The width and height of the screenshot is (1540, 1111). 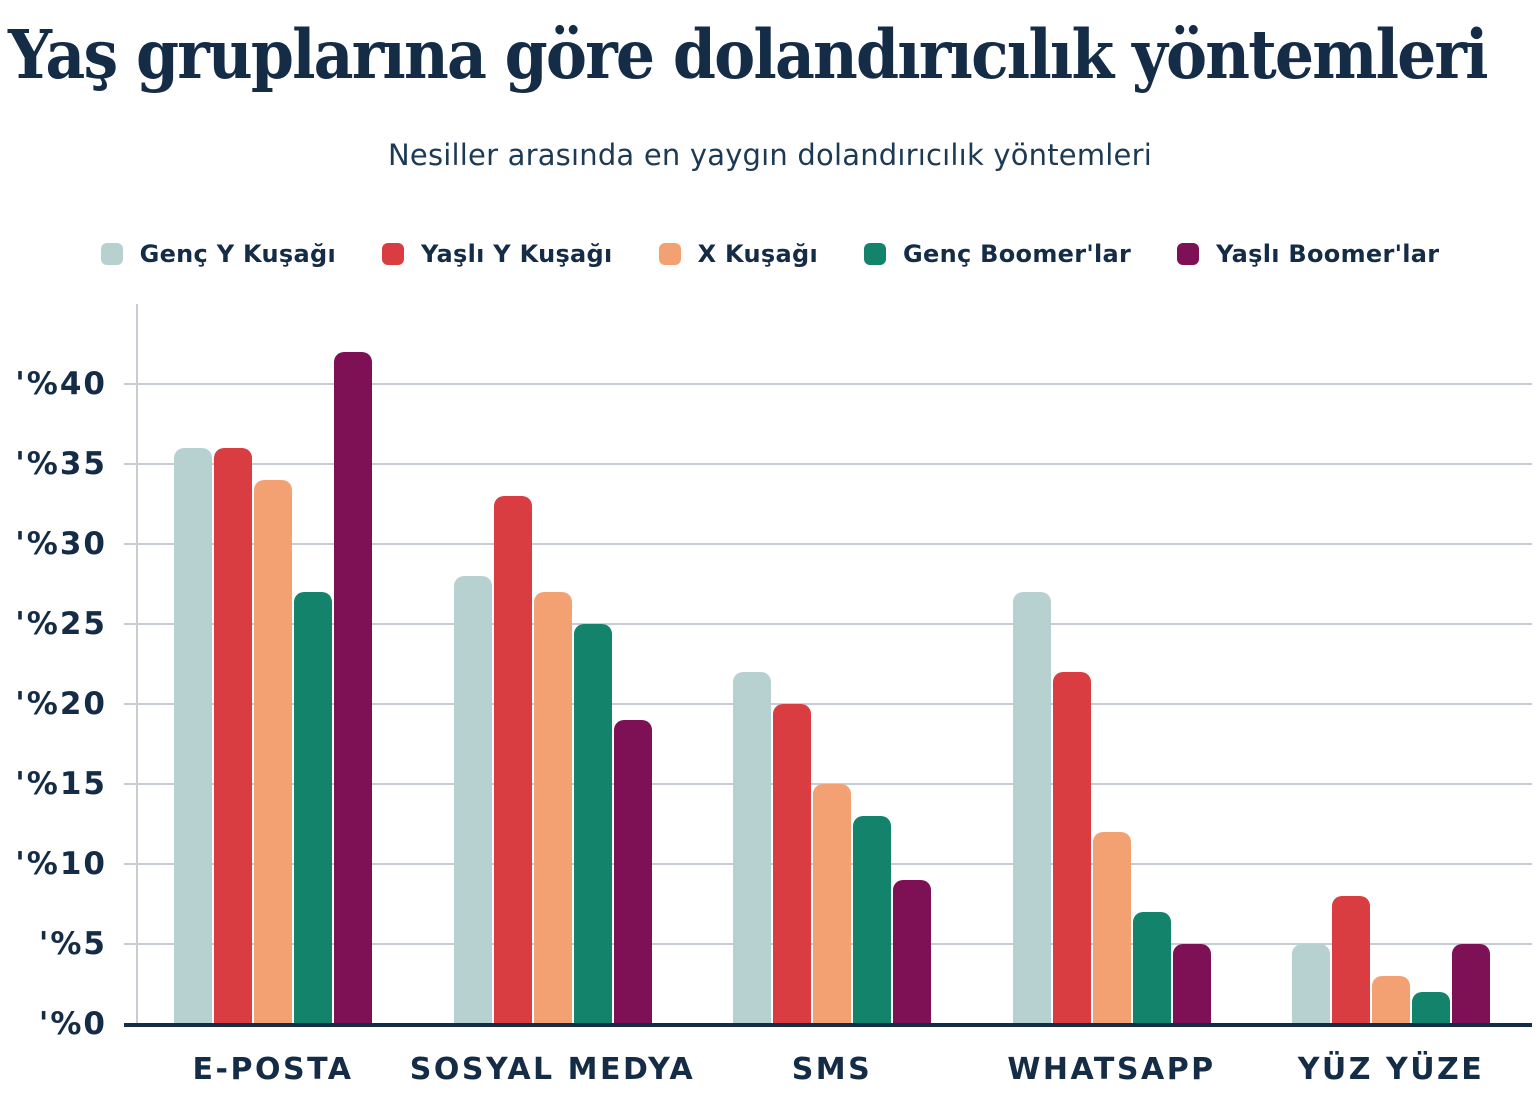 I want to click on legend-item-x-ku-a: X Kuşağı, so click(x=738, y=254).